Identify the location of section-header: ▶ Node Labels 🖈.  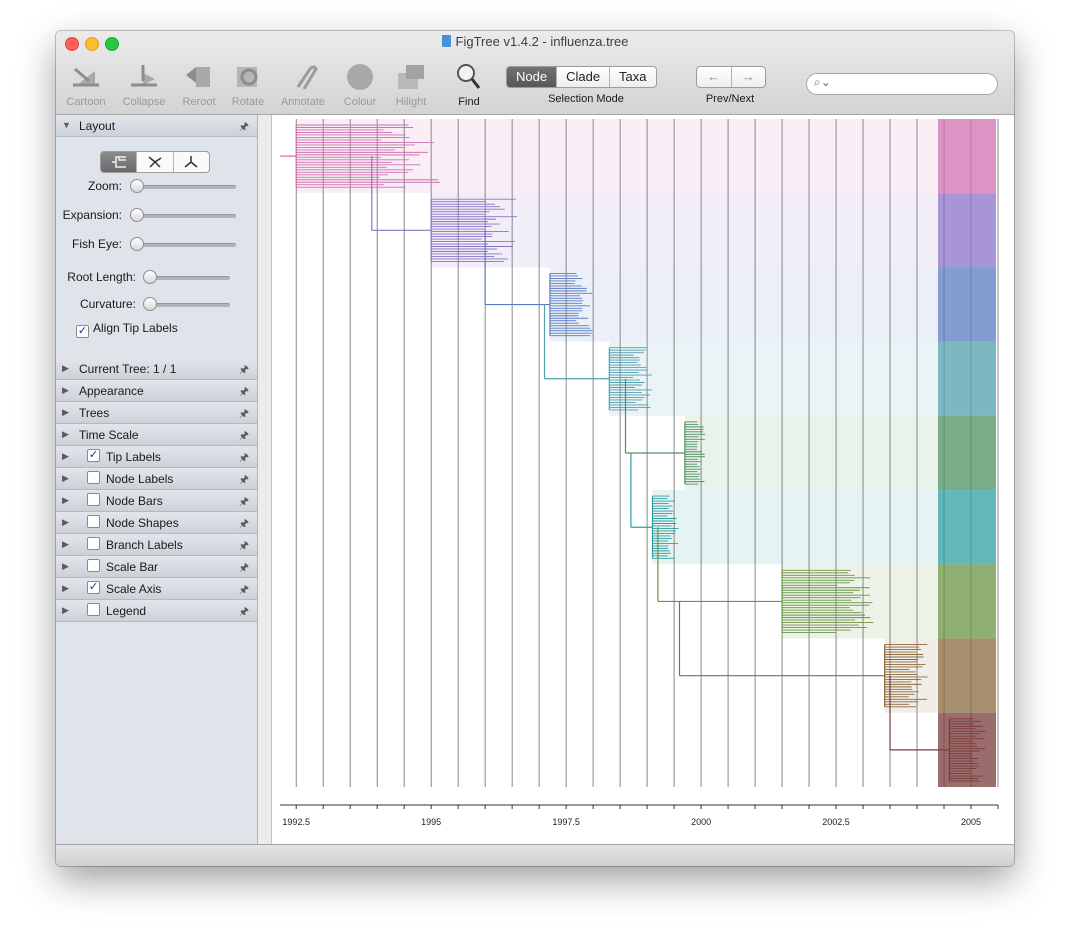
(156, 479).